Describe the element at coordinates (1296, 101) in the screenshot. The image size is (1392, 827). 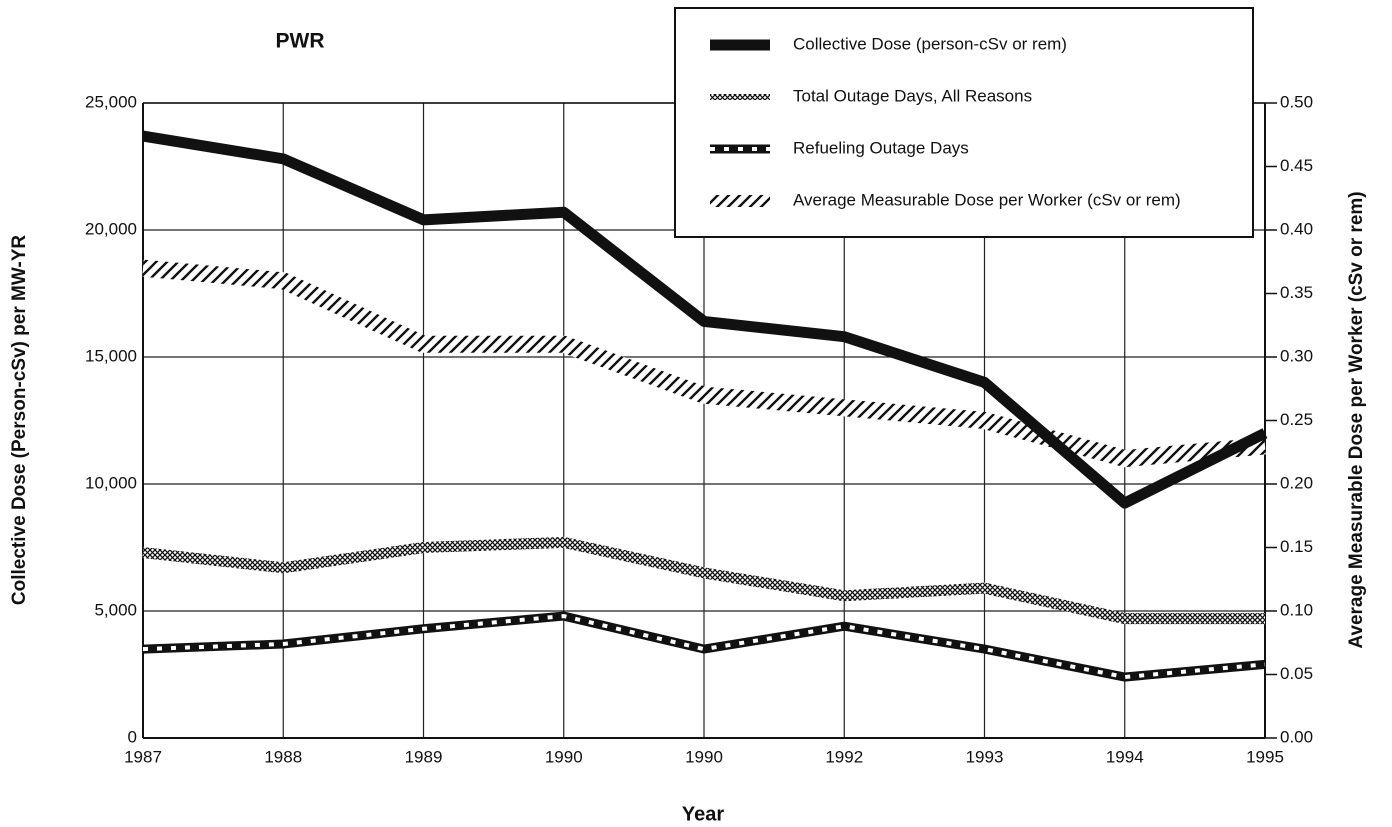
I see `y2-tick-label: 0.50` at that location.